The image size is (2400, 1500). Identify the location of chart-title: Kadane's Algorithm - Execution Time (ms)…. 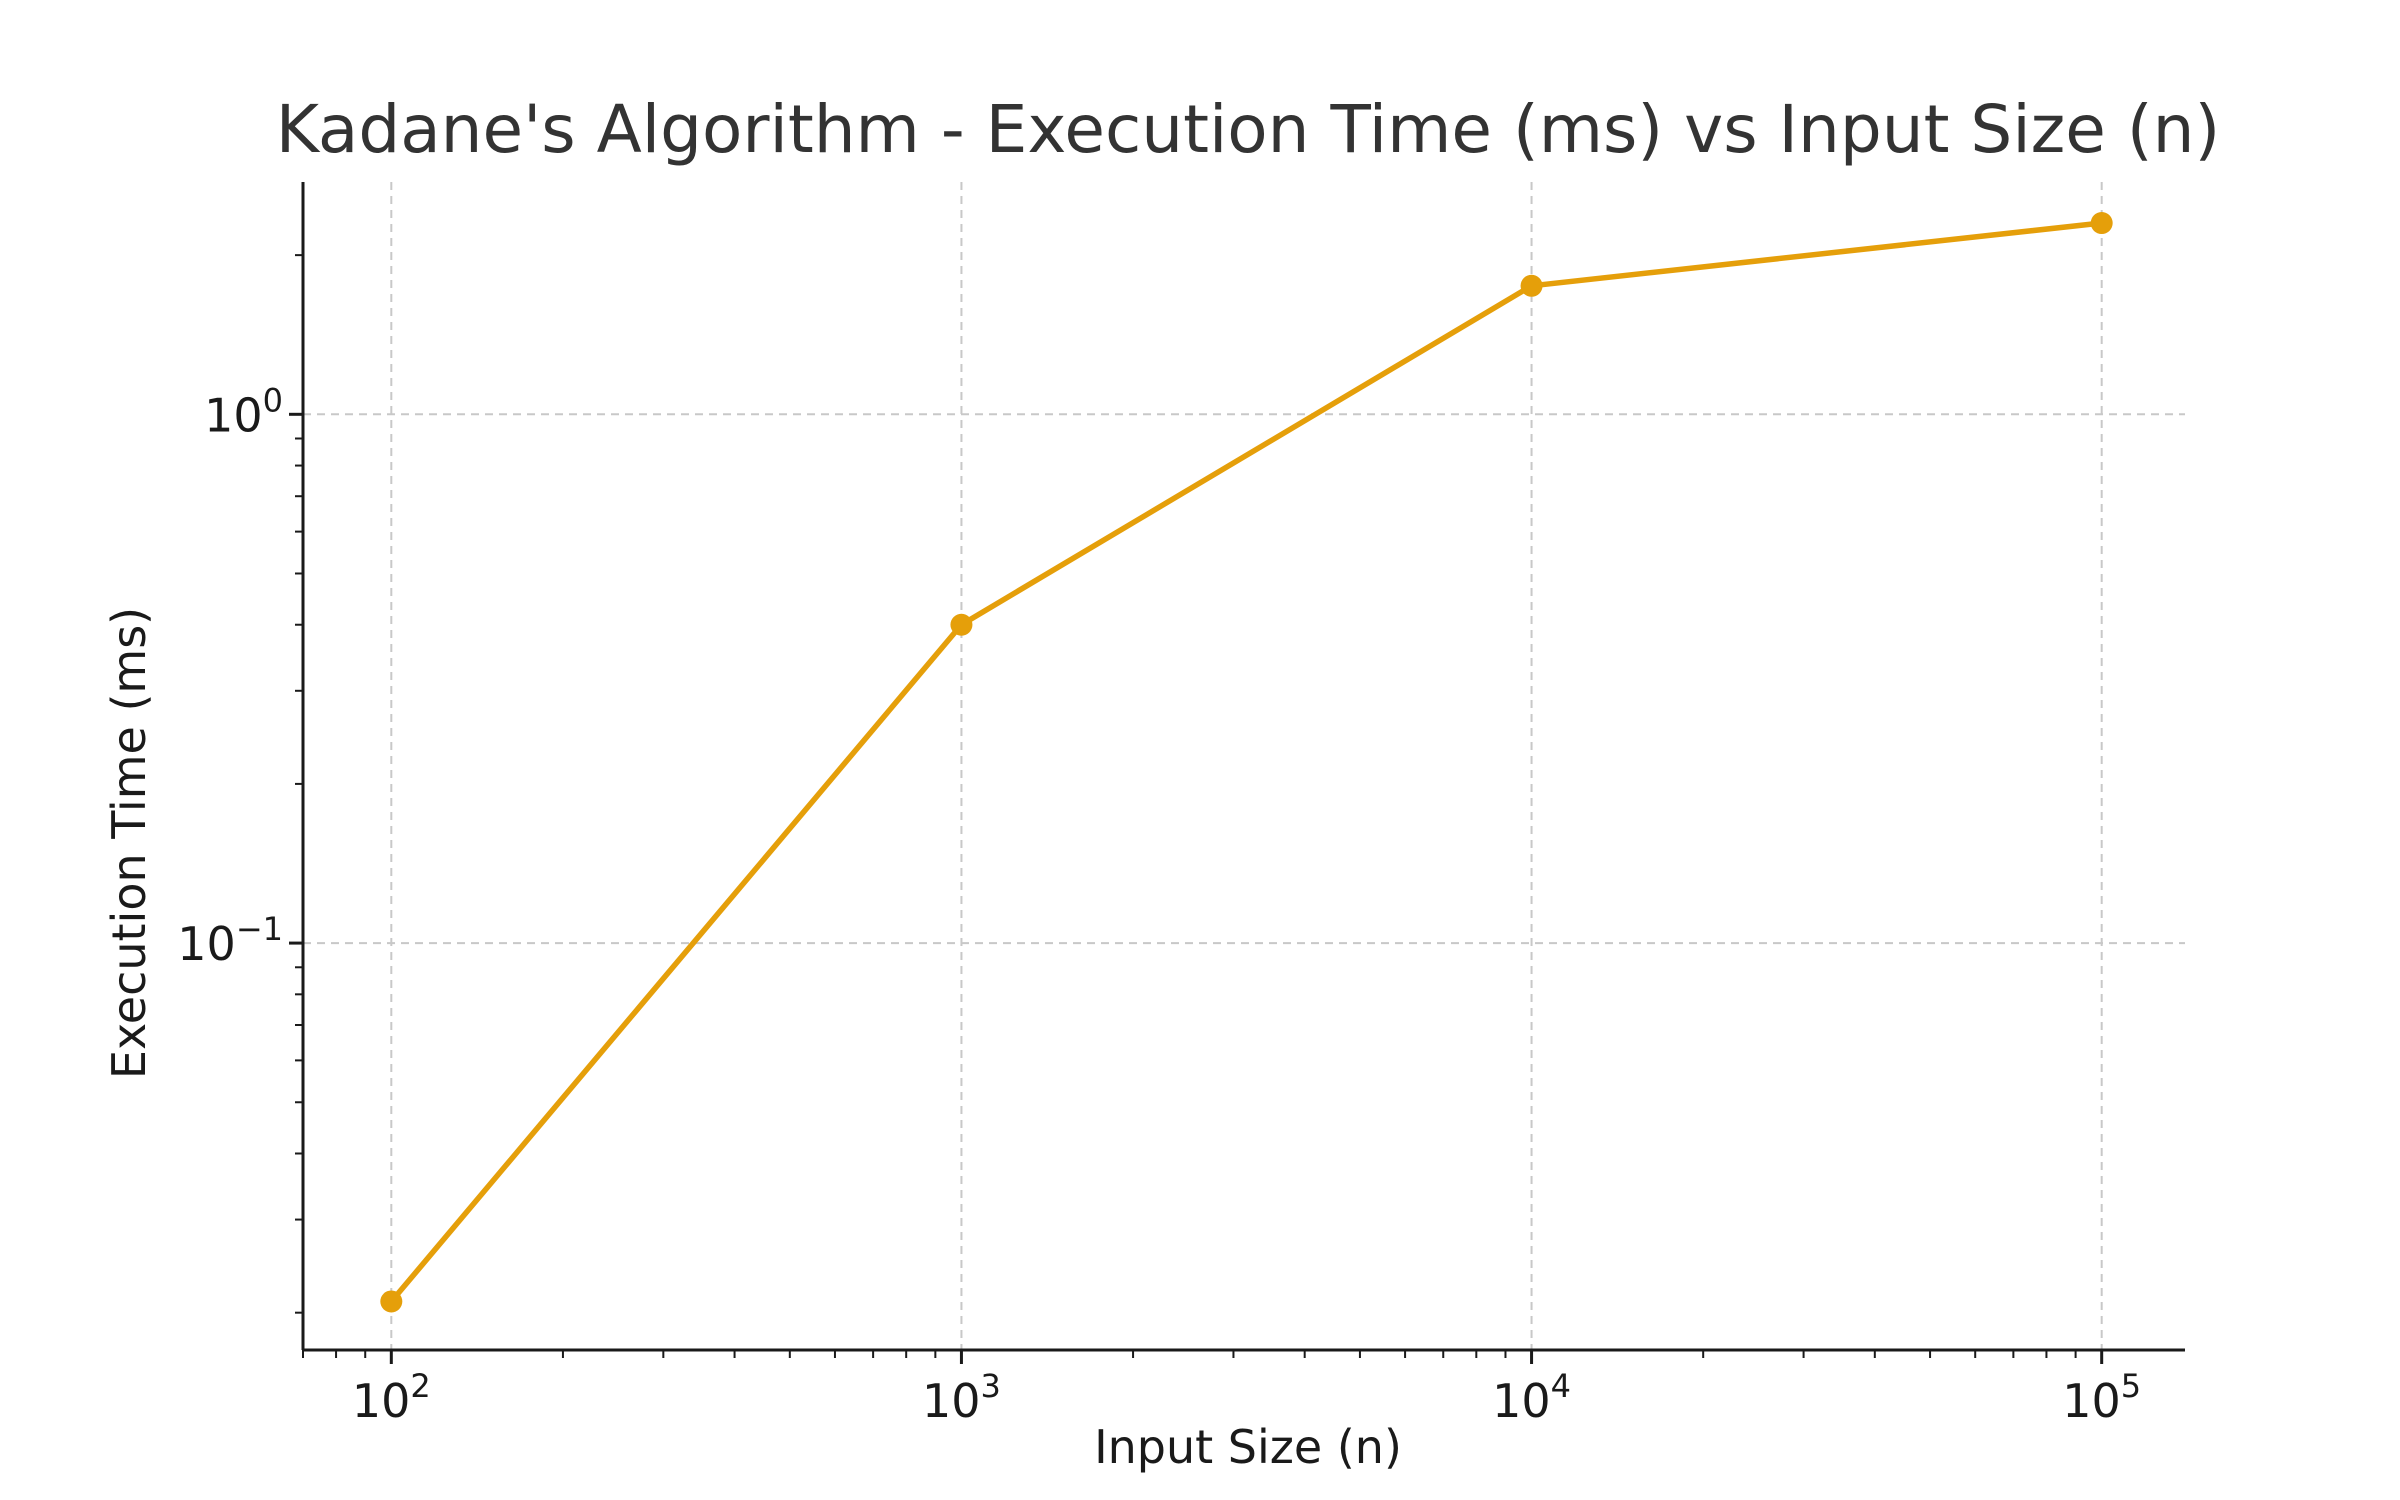
(1248, 129).